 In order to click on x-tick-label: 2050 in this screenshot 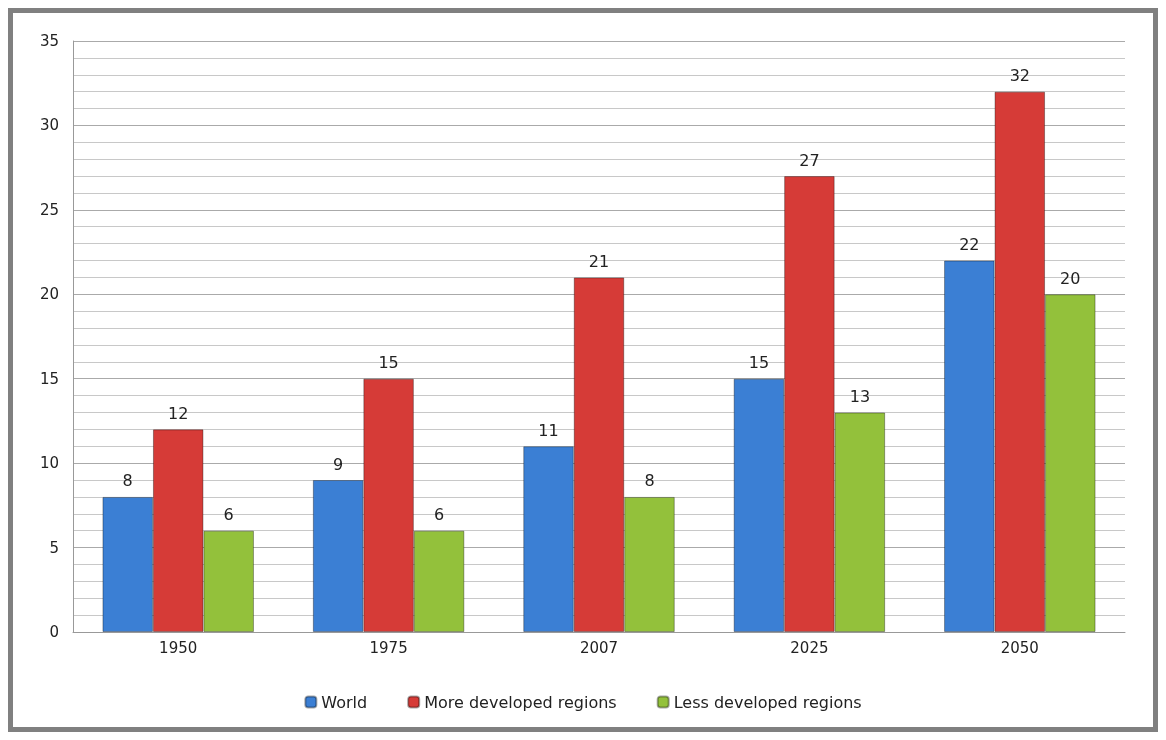, I will do `click(1019, 647)`.